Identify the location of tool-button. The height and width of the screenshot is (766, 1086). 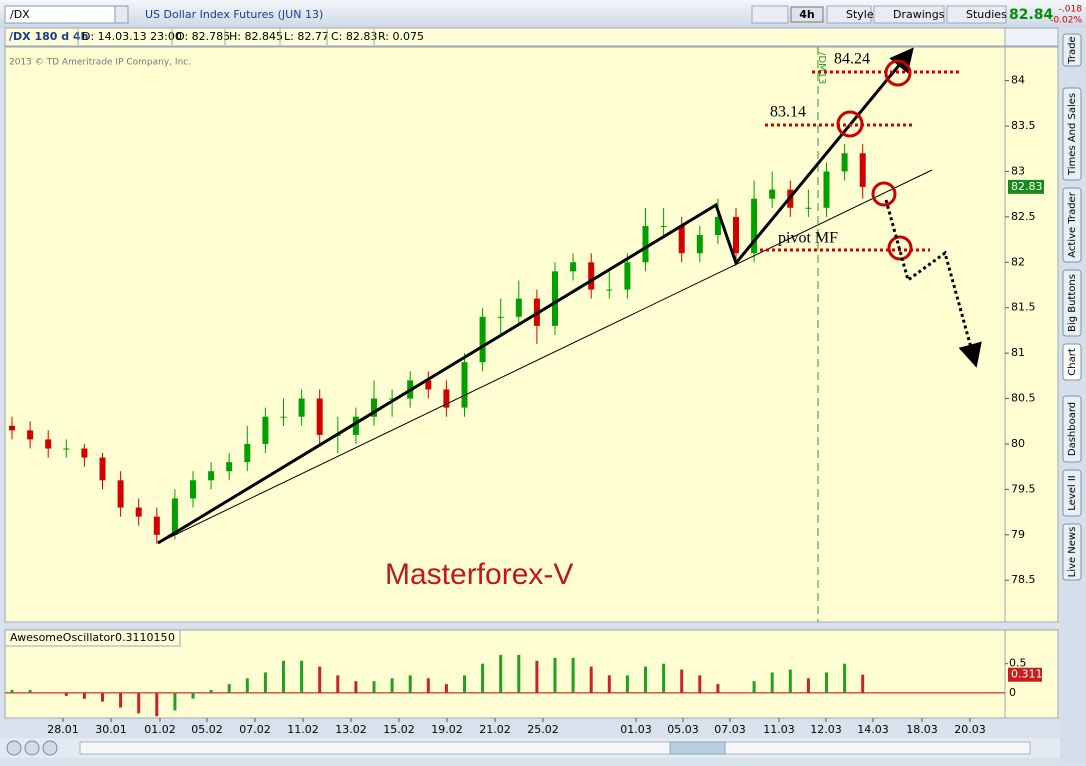
(770, 14).